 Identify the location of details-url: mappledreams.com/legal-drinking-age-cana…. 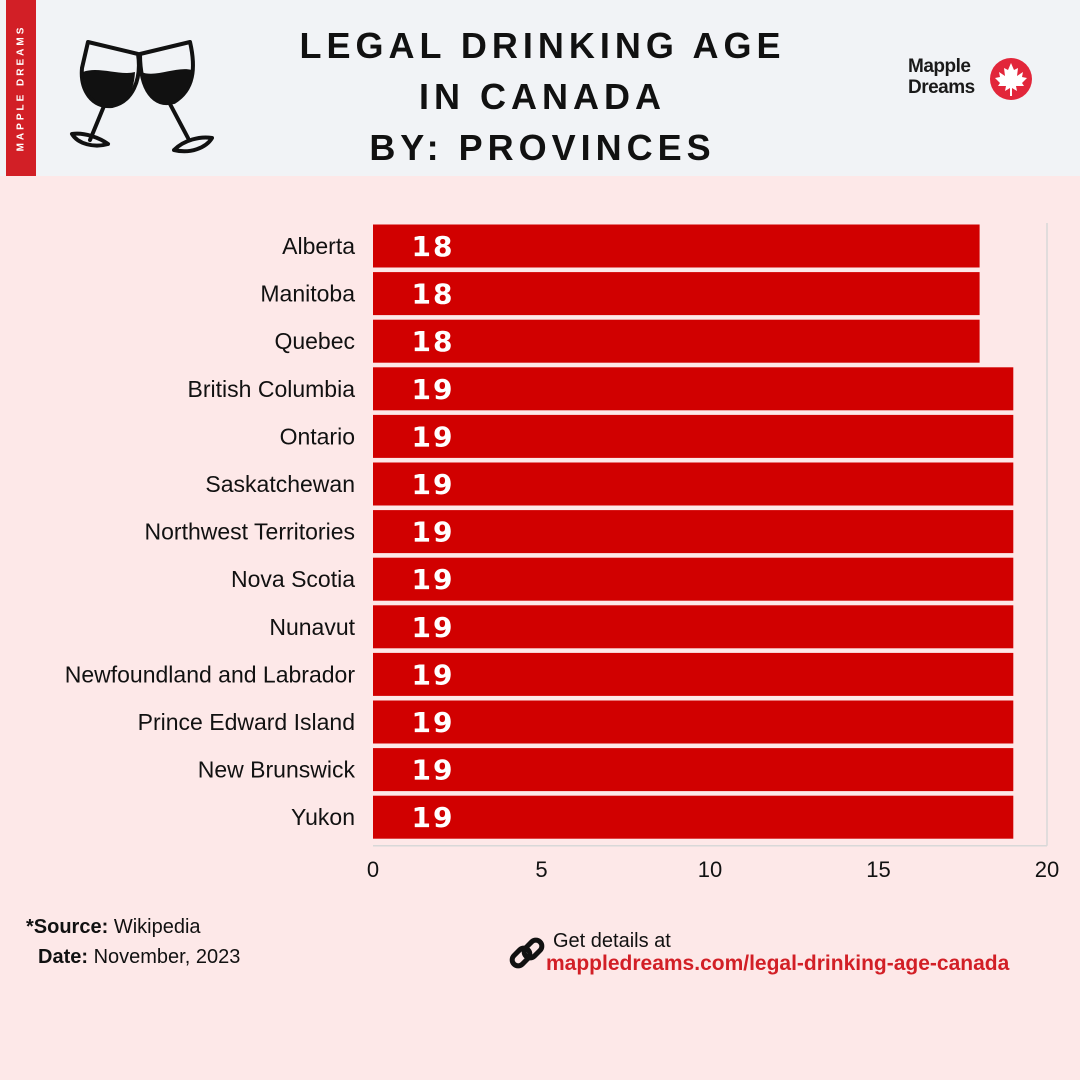
(778, 963).